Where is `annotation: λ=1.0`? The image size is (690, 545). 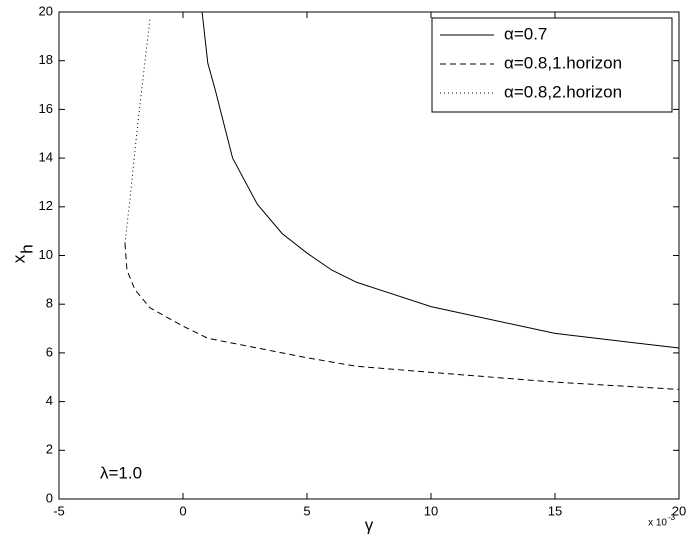
annotation: λ=1.0 is located at coordinates (121, 472).